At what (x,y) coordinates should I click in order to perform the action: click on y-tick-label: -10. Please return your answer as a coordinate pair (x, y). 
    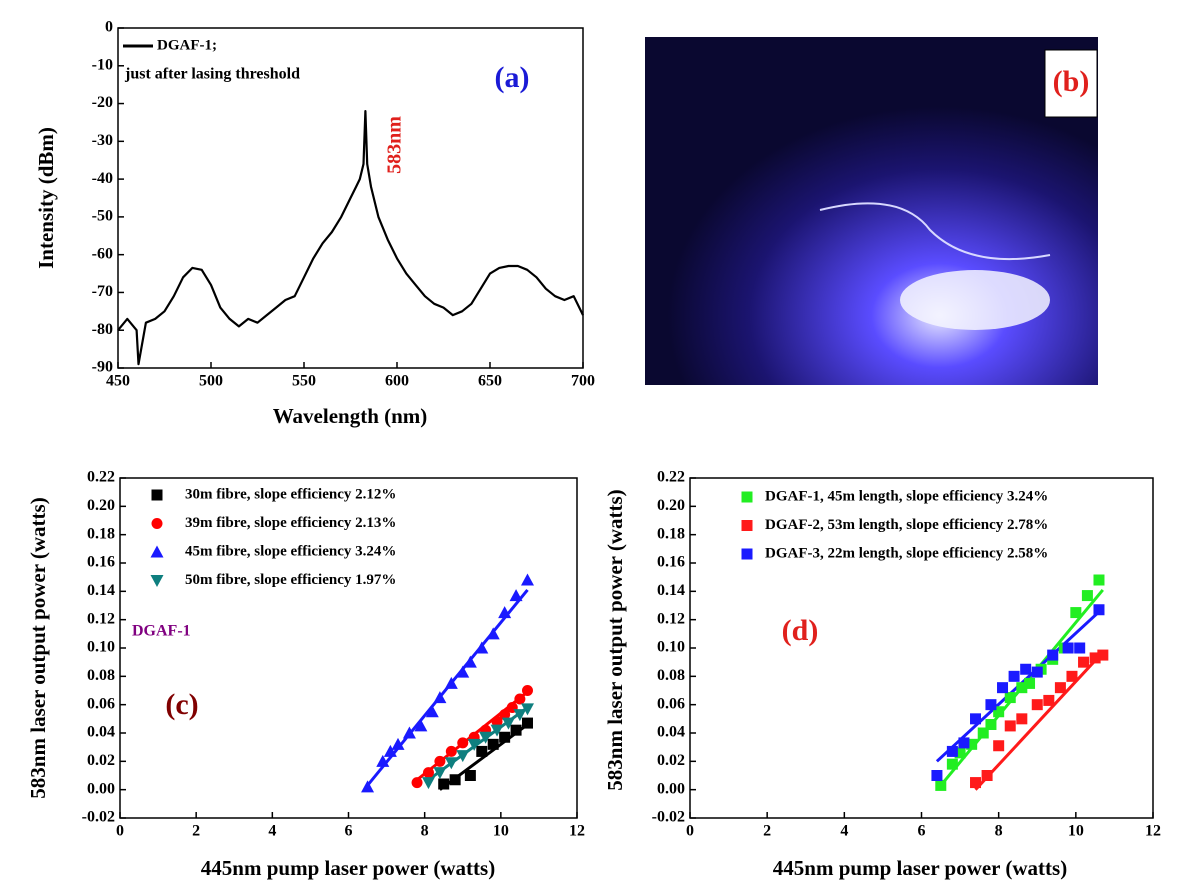
    Looking at the image, I should click on (102, 64).